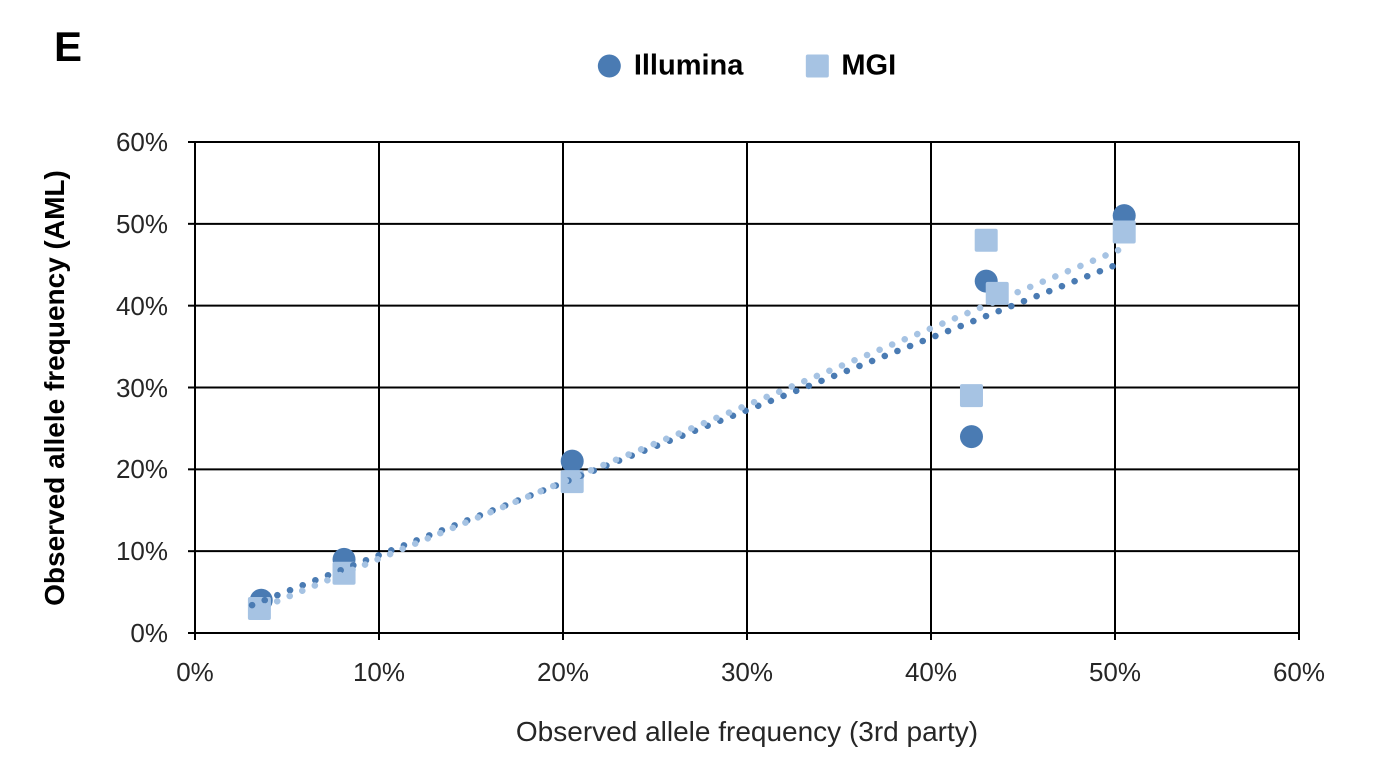 The width and height of the screenshot is (1400, 775). I want to click on legend-item-mgi: MGI, so click(850, 66).